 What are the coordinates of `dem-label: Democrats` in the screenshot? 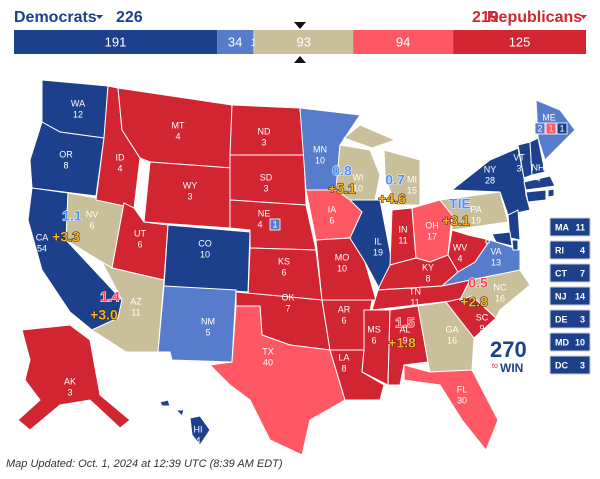 It's located at (55, 17).